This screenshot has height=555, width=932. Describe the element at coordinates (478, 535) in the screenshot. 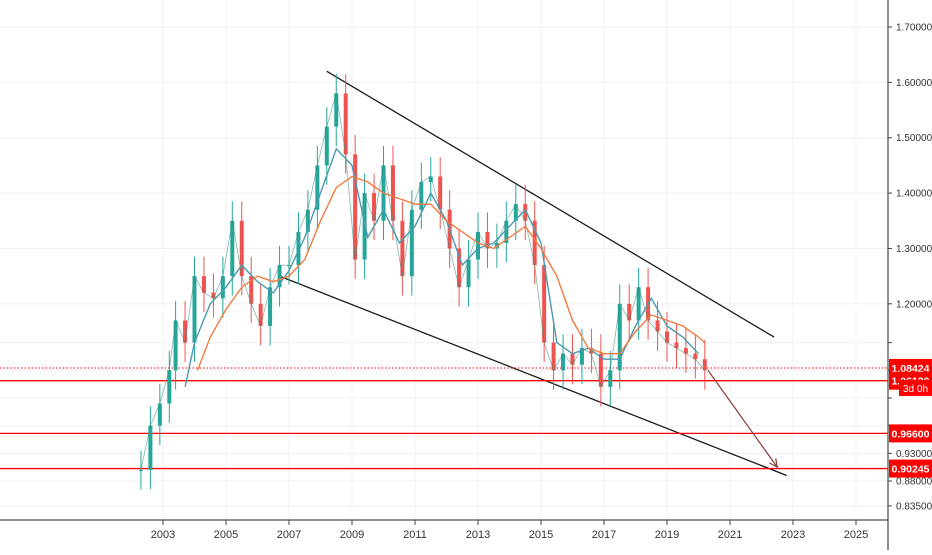

I see `x-tick-label: 2013` at that location.